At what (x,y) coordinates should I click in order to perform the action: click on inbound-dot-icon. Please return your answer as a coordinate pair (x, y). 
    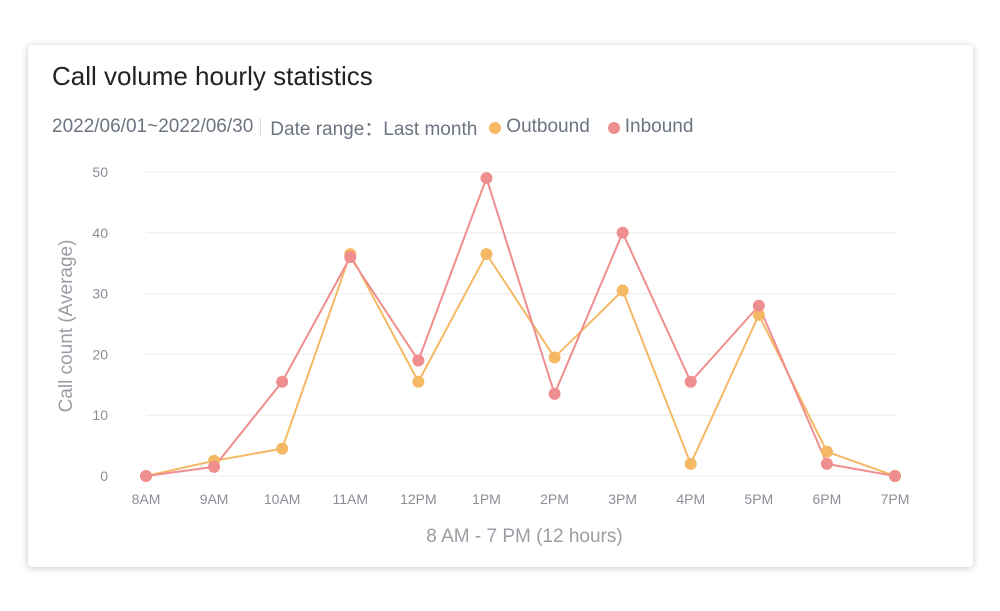
    Looking at the image, I should click on (613, 128).